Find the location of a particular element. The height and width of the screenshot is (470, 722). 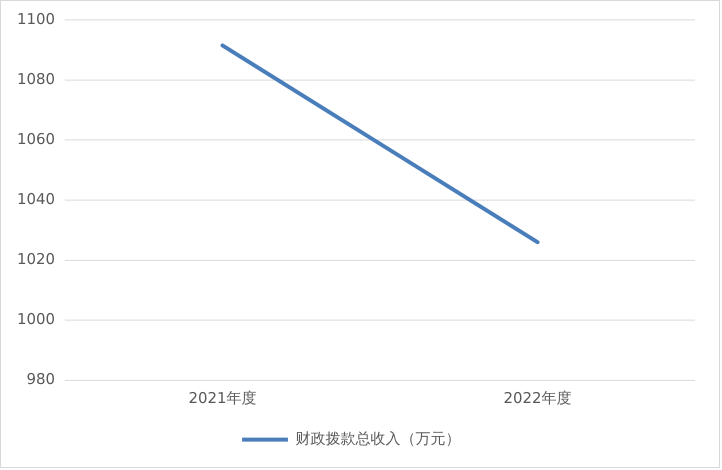

y-tick-label: 980 is located at coordinates (41, 379).